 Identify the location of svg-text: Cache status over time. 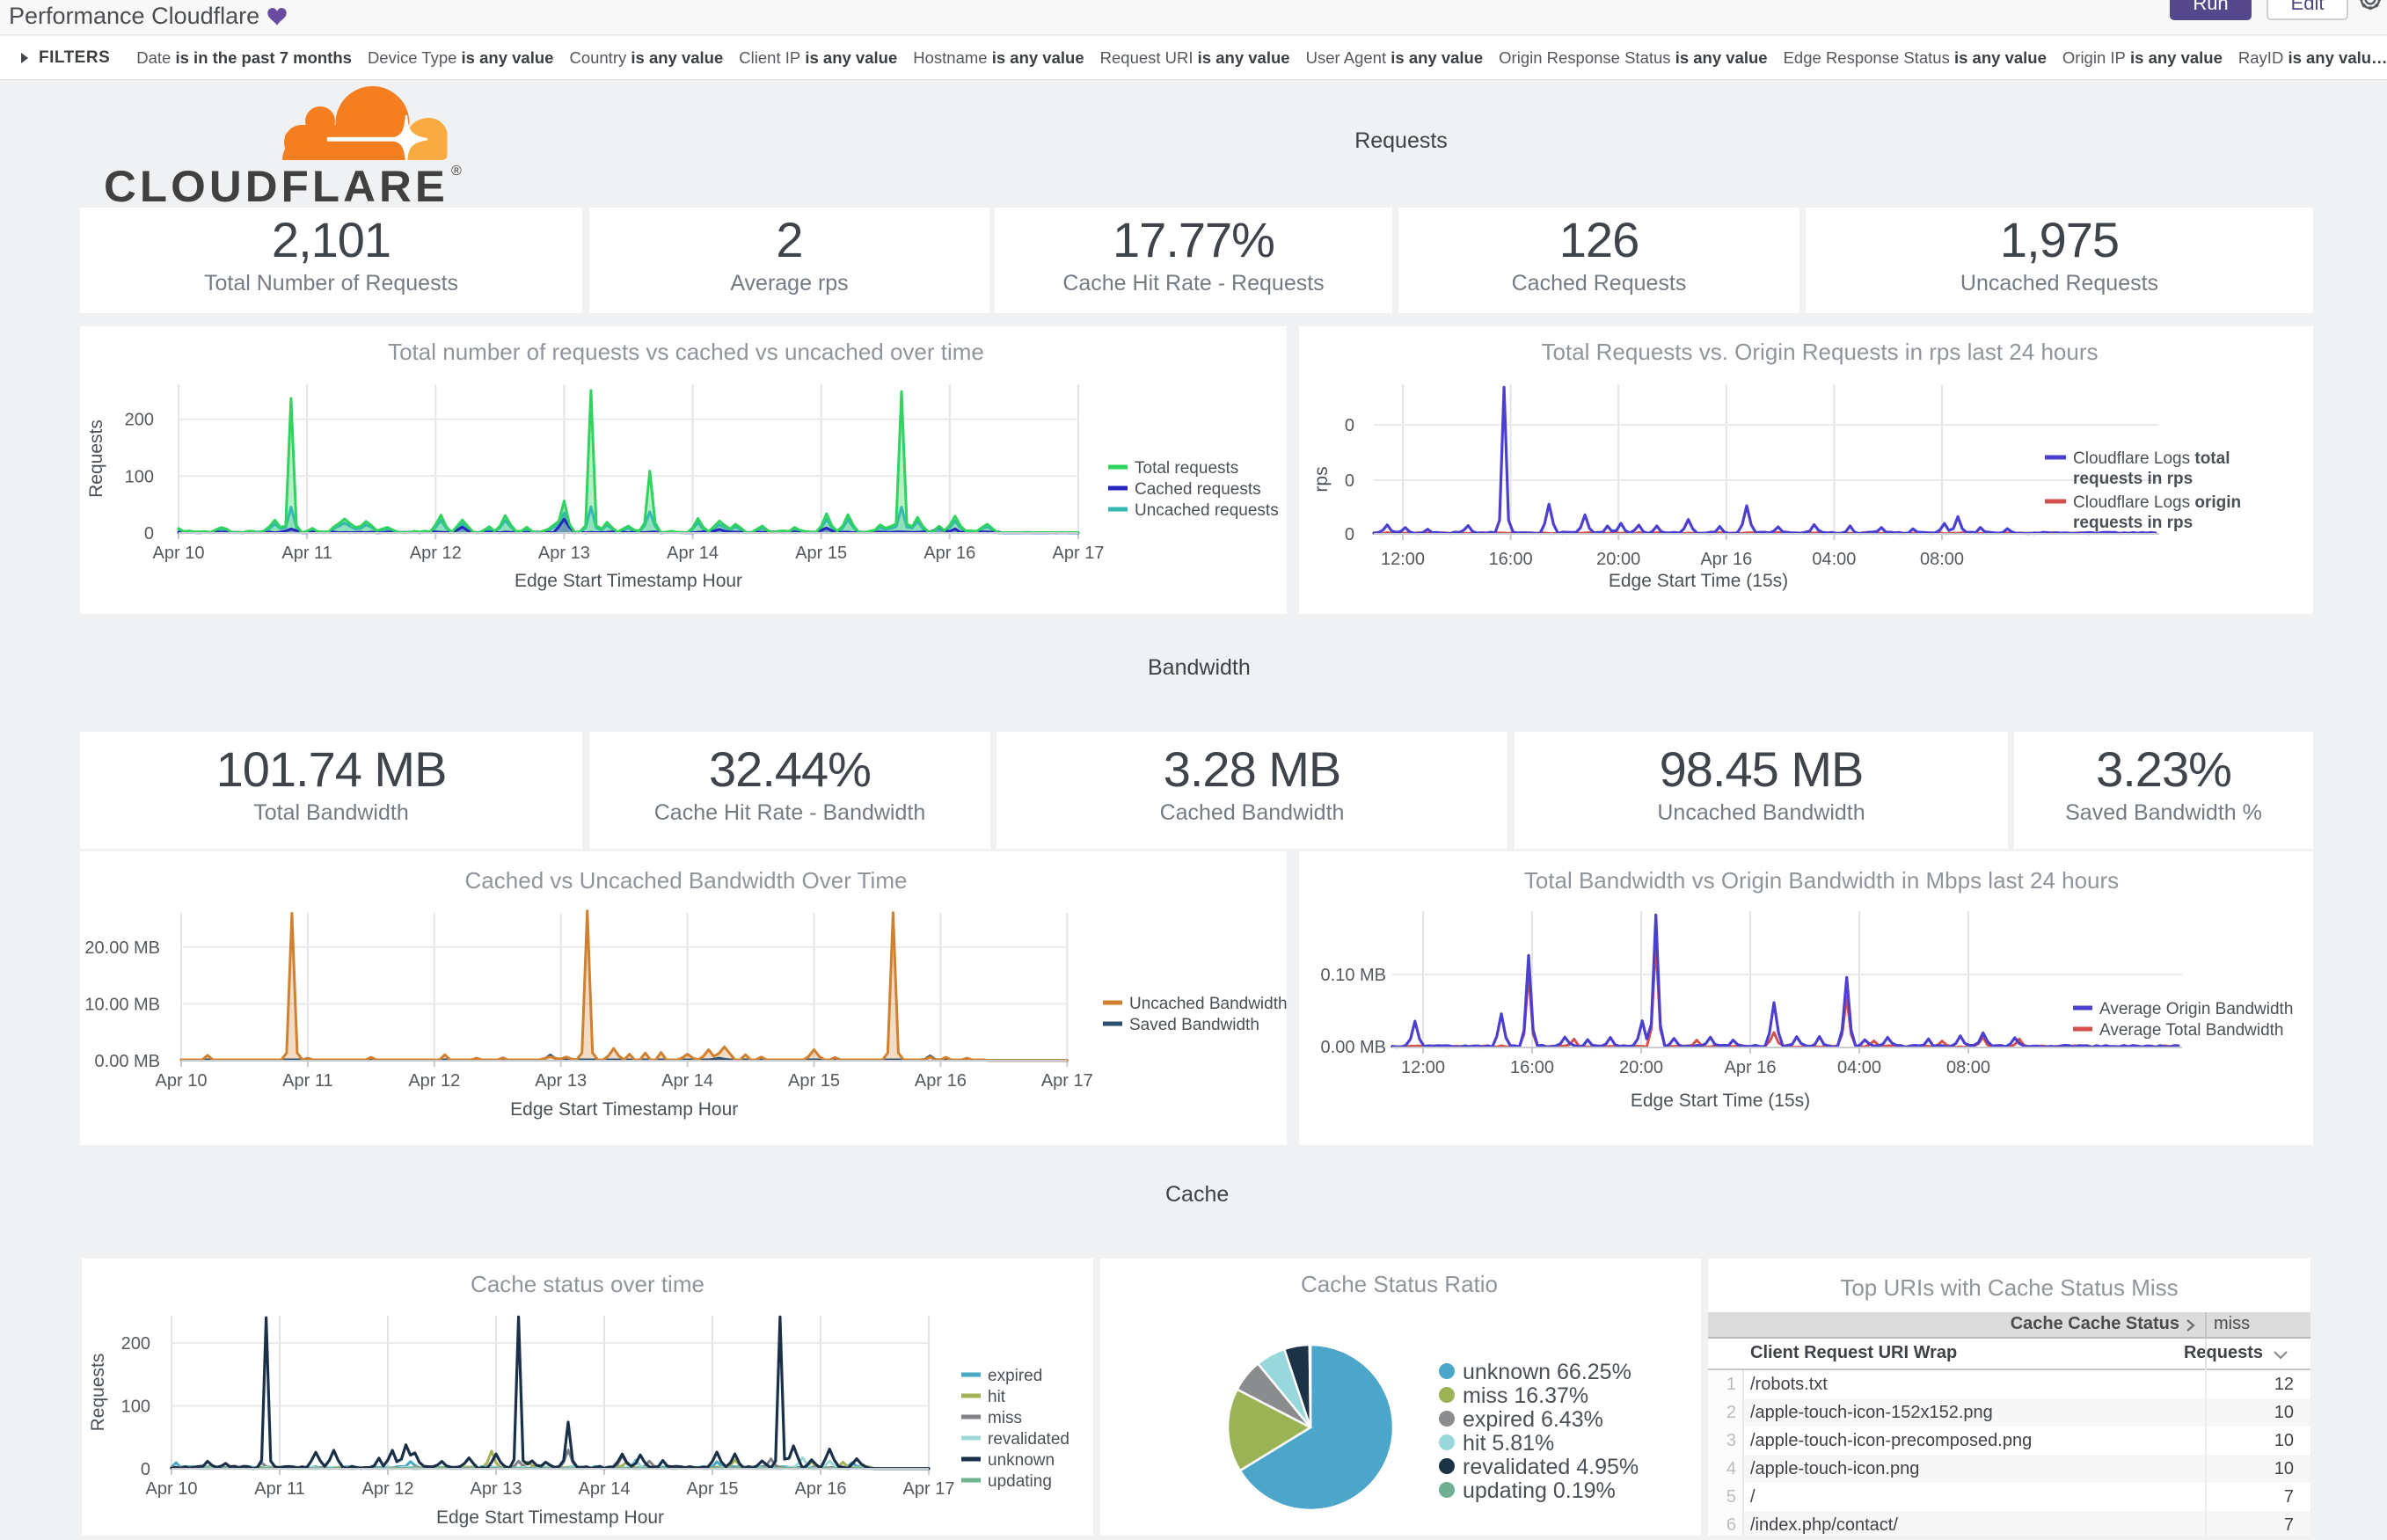
(587, 1284).